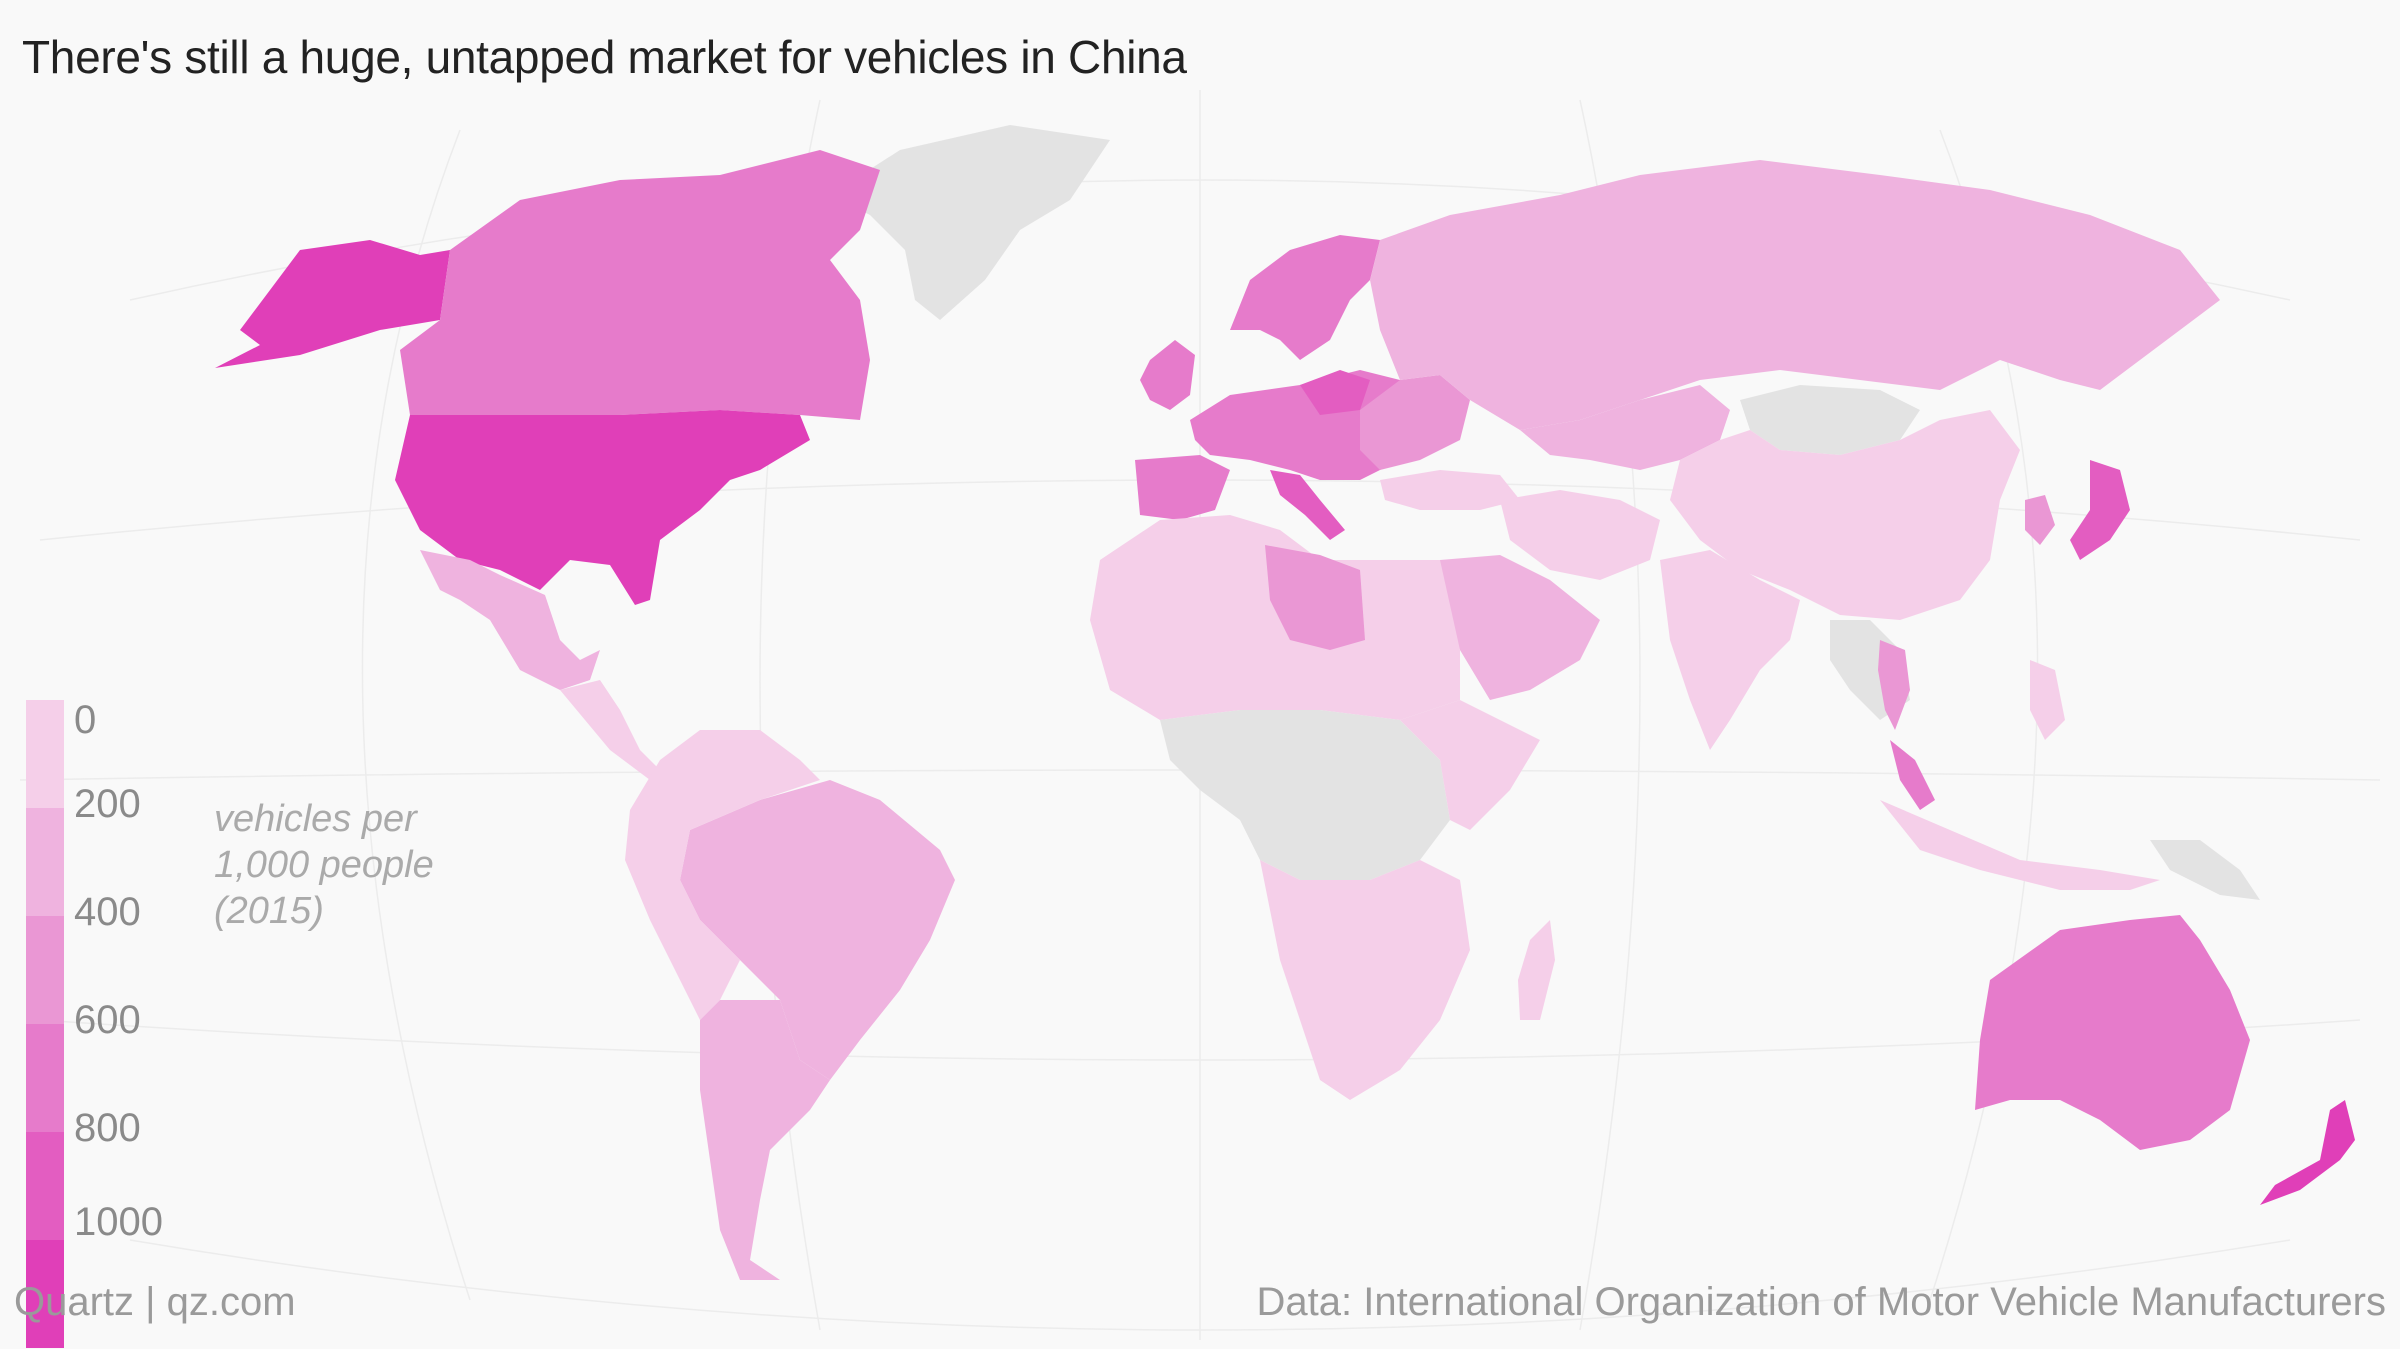  I want to click on turkey, so click(1450, 490).